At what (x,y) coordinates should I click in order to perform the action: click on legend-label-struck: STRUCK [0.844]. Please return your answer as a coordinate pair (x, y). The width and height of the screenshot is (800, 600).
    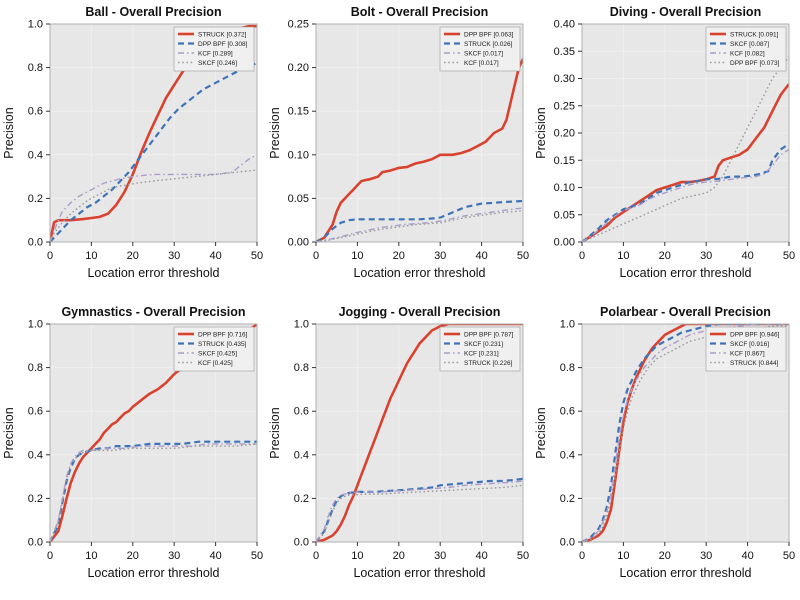
    Looking at the image, I should click on (754, 363).